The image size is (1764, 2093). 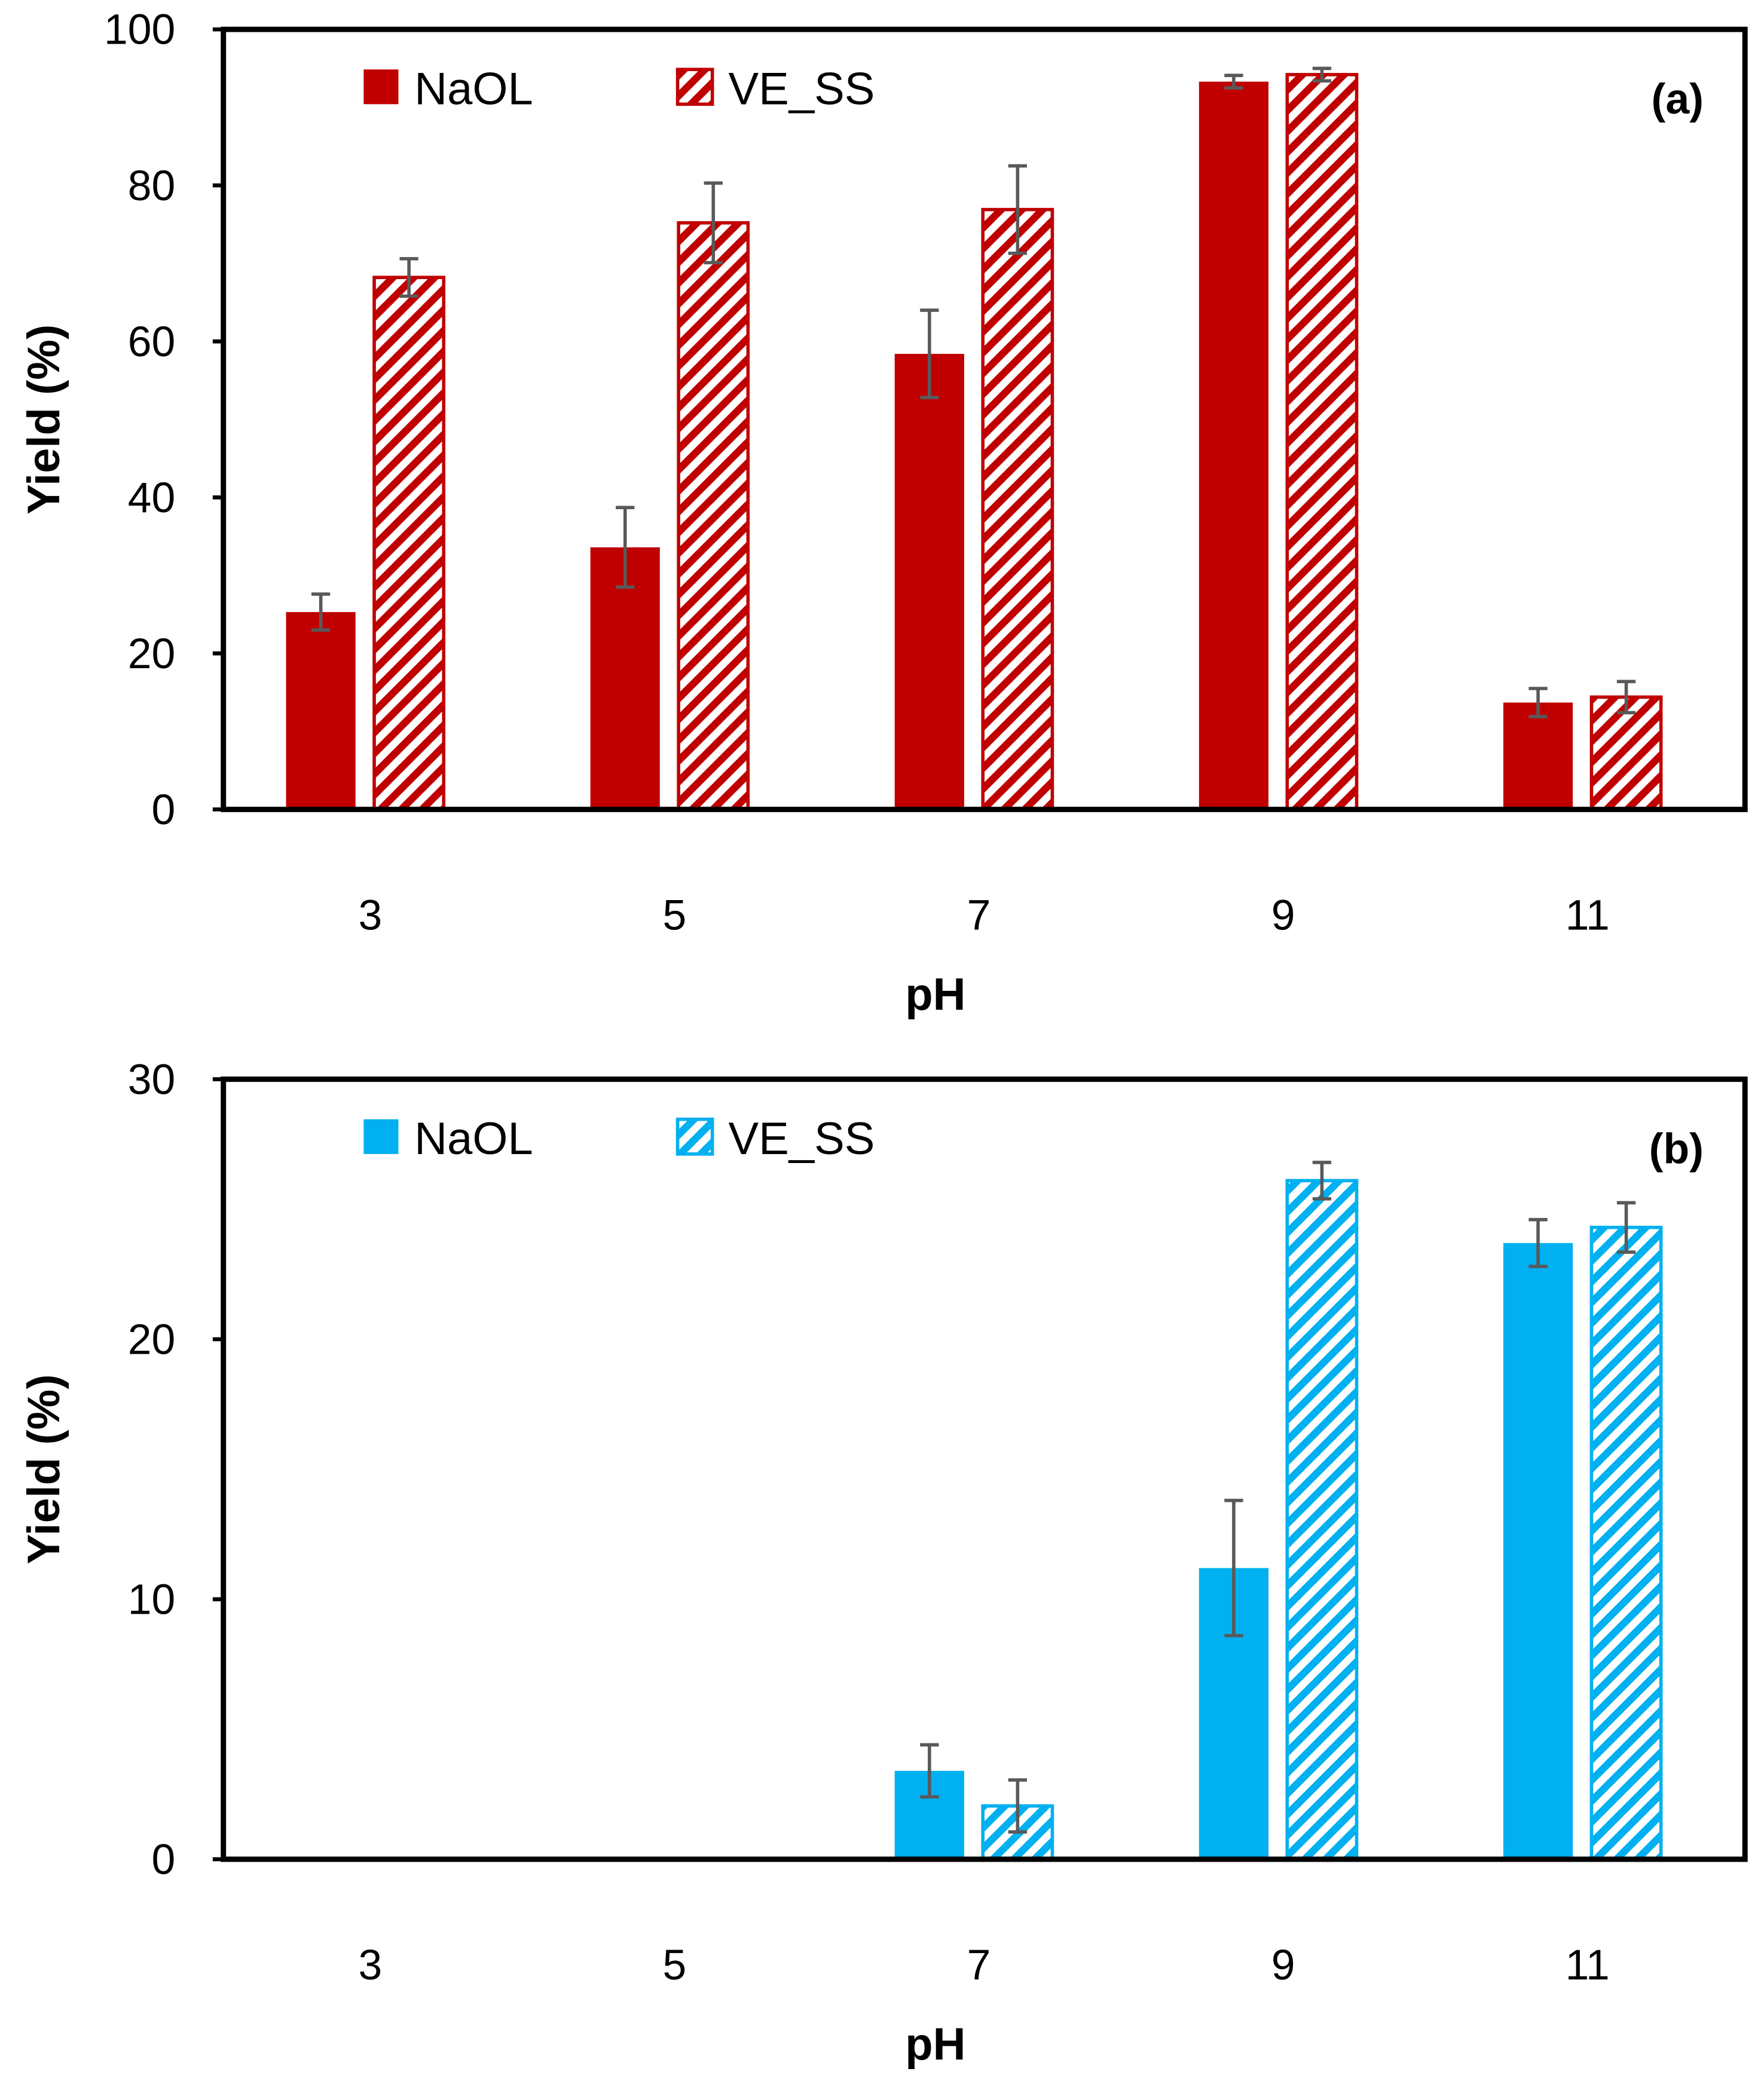 I want to click on y-tick-label: 100, so click(x=139, y=30).